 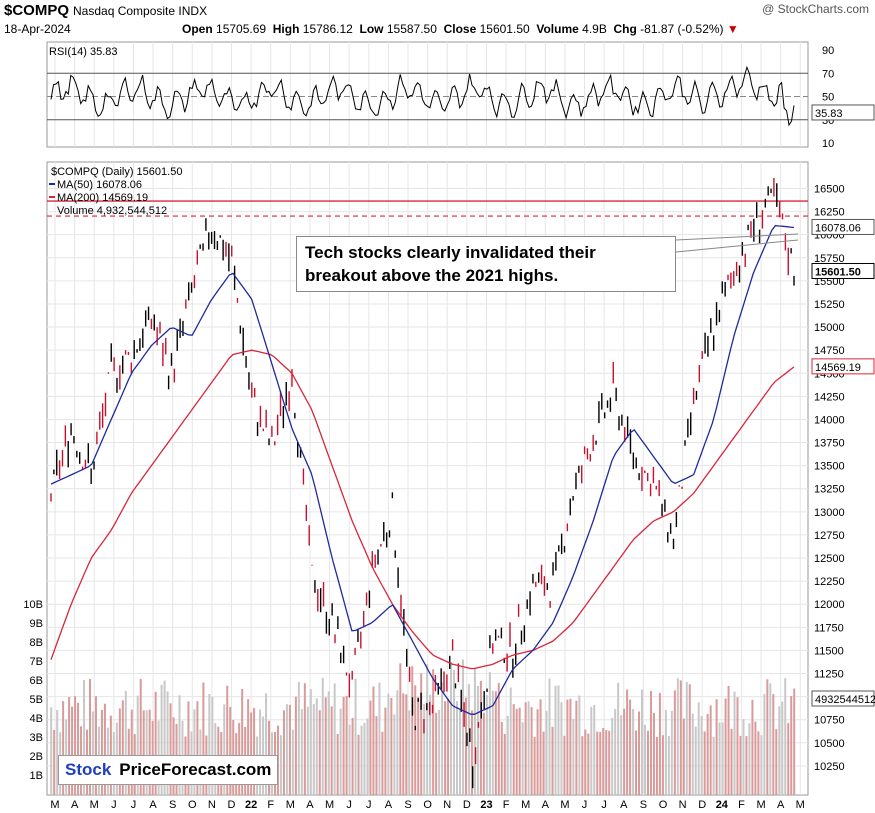 What do you see at coordinates (843, 270) in the screenshot?
I see `close-value-tag-box` at bounding box center [843, 270].